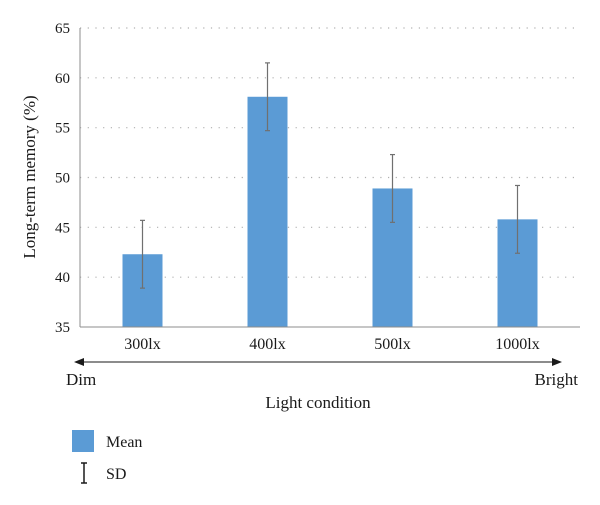 The height and width of the screenshot is (505, 600). Describe the element at coordinates (557, 362) in the screenshot. I see `arrow-right-head` at that location.